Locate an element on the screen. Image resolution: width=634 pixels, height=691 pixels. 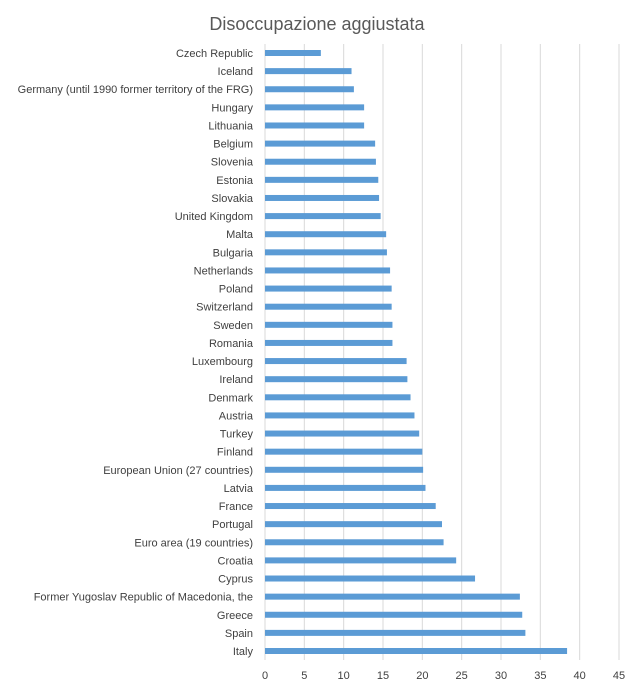
y-category-label: Hungary is located at coordinates (232, 108).